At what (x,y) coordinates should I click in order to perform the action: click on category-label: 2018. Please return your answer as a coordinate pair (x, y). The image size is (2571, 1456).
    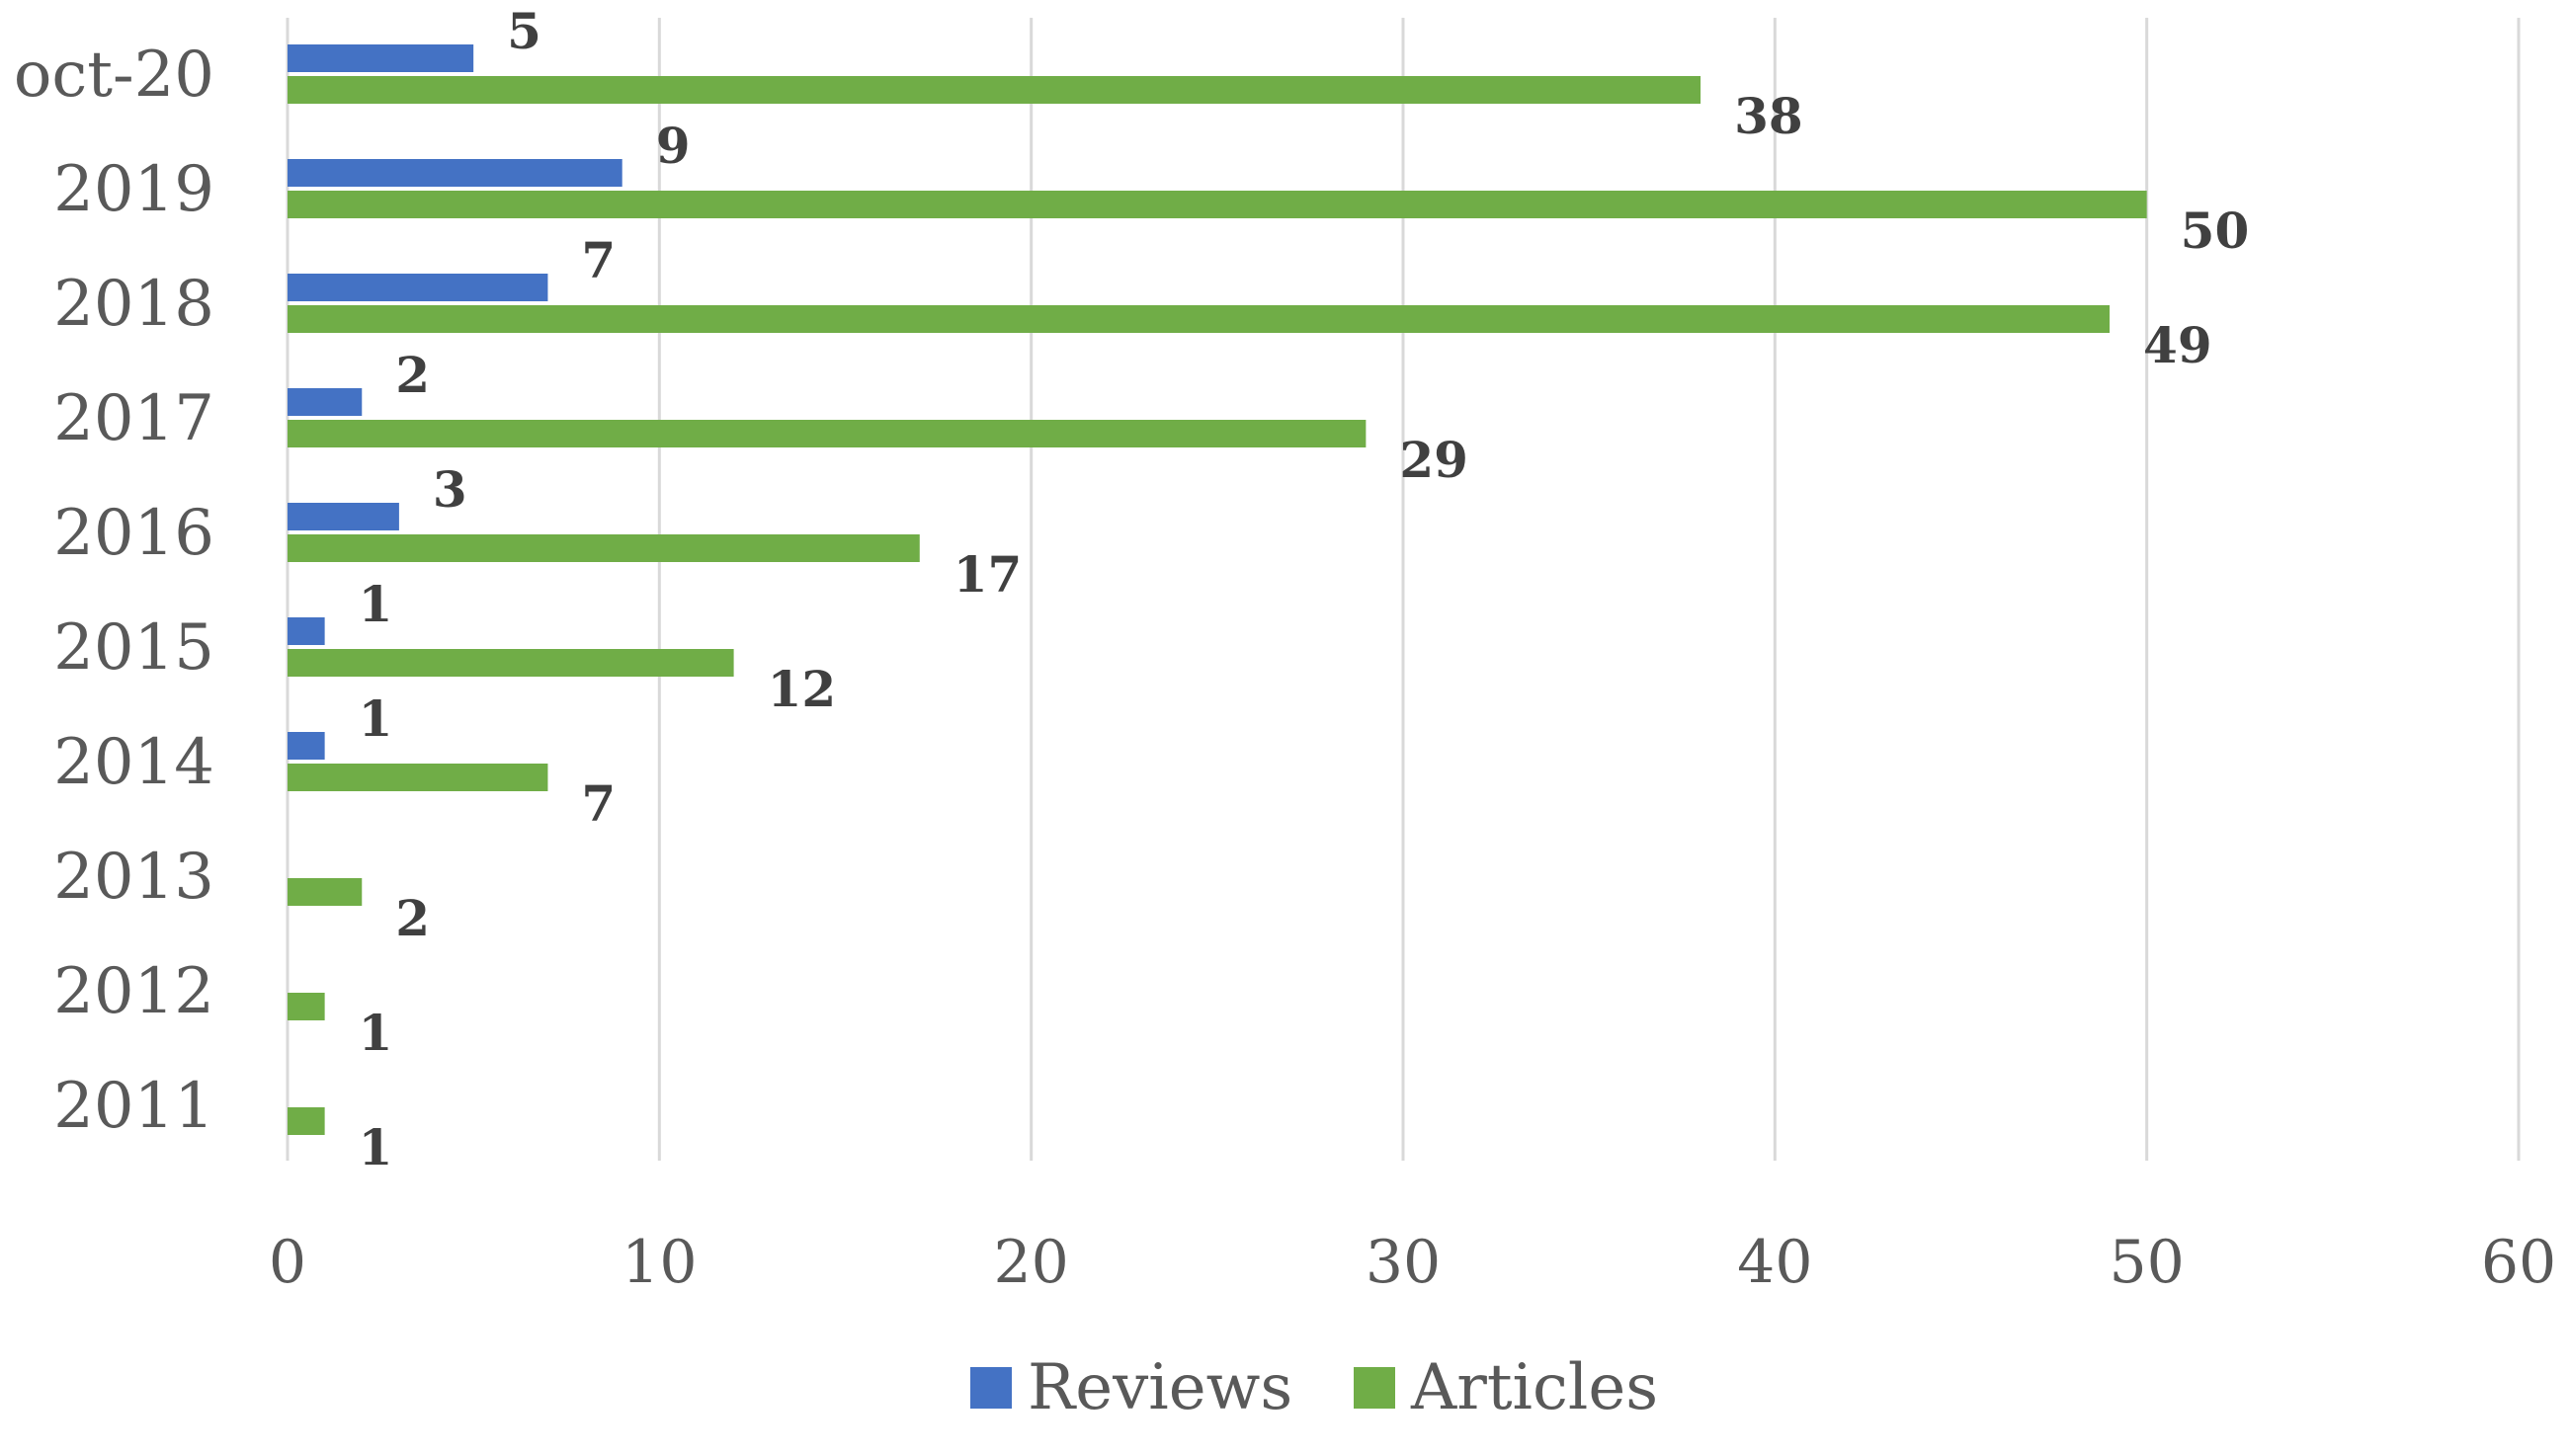
    Looking at the image, I should click on (133, 304).